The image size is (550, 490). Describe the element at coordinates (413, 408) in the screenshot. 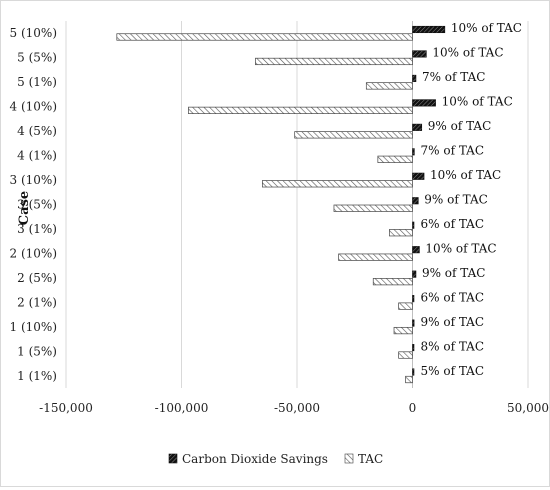

I see `x-tick-label: 0` at that location.